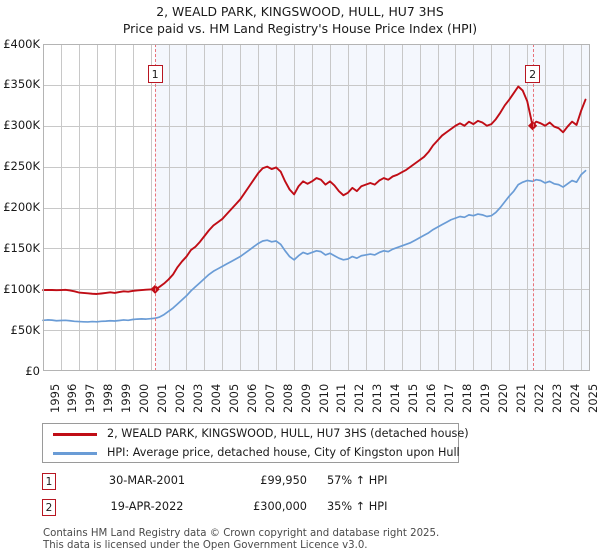  Describe the element at coordinates (233, 398) in the screenshot. I see `x-axis-tick-label: 2005` at that location.